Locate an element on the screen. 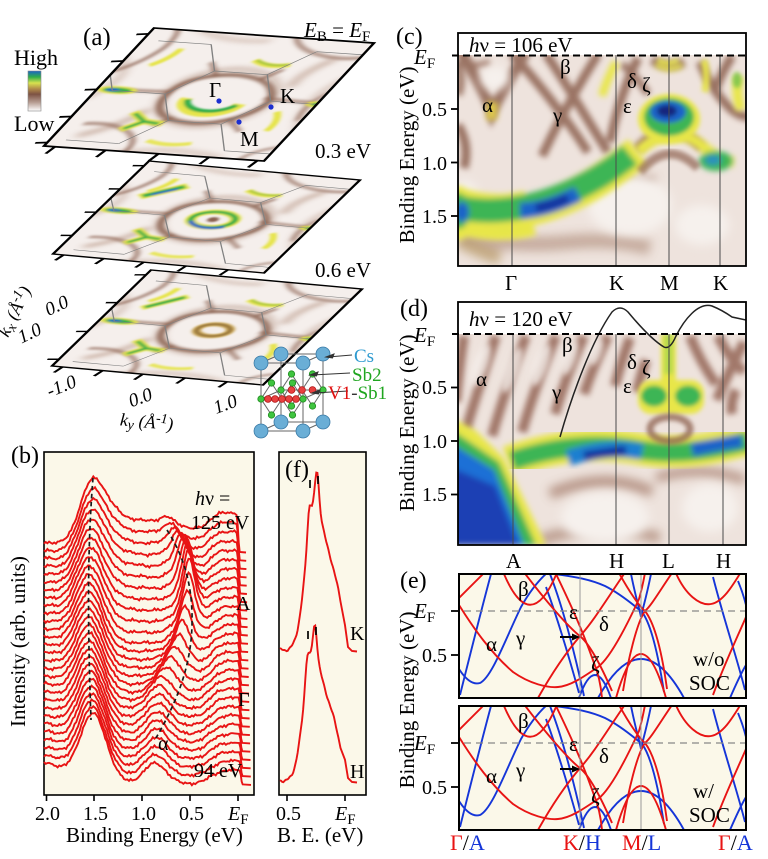 This screenshot has height=859, width=768. svg-text: EB = EF is located at coordinates (336, 31).